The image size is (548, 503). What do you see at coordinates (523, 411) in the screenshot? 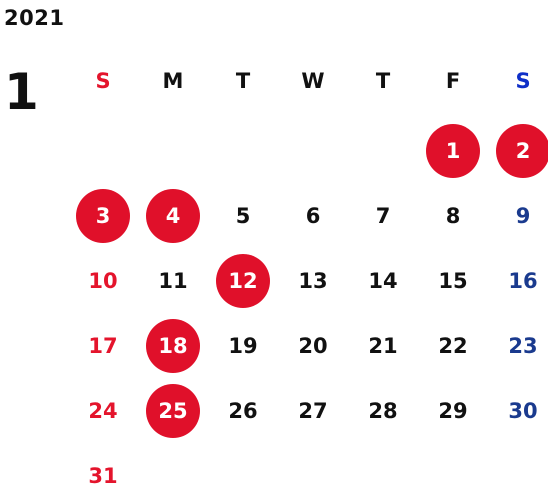
I see `date-cell-30: 30` at bounding box center [523, 411].